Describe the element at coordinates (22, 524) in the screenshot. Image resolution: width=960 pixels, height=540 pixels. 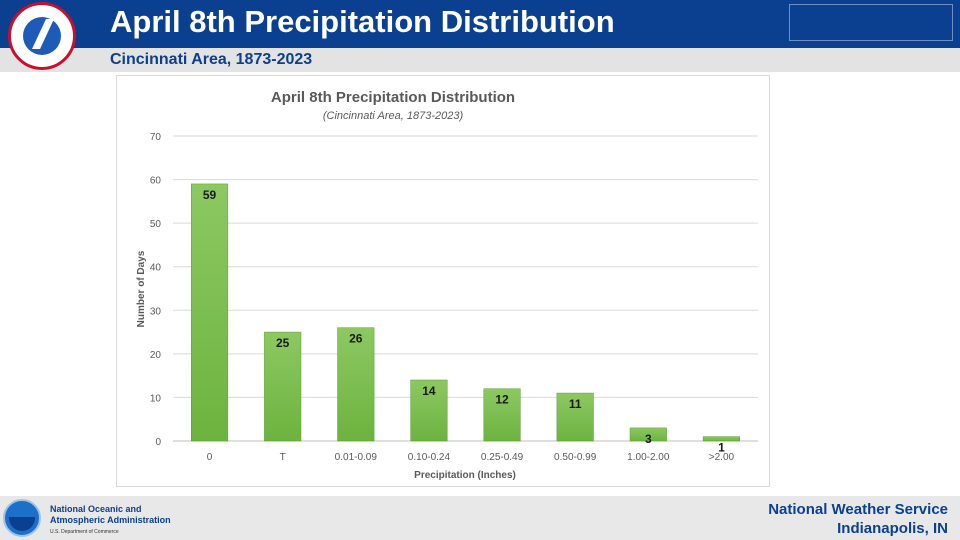
I see `noaa-wave-icon` at that location.